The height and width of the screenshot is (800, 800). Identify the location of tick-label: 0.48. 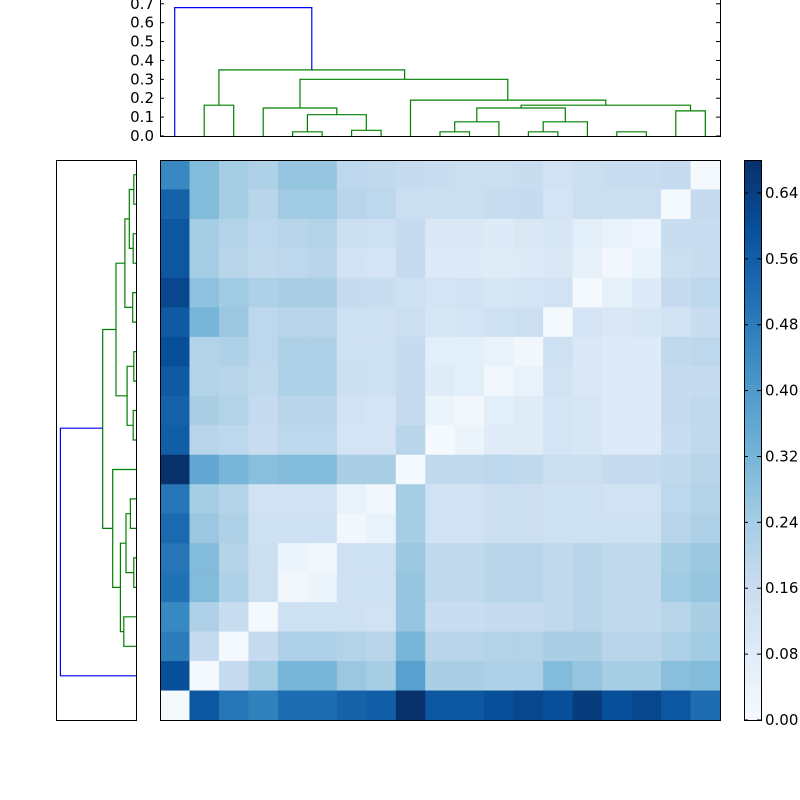
(781, 325).